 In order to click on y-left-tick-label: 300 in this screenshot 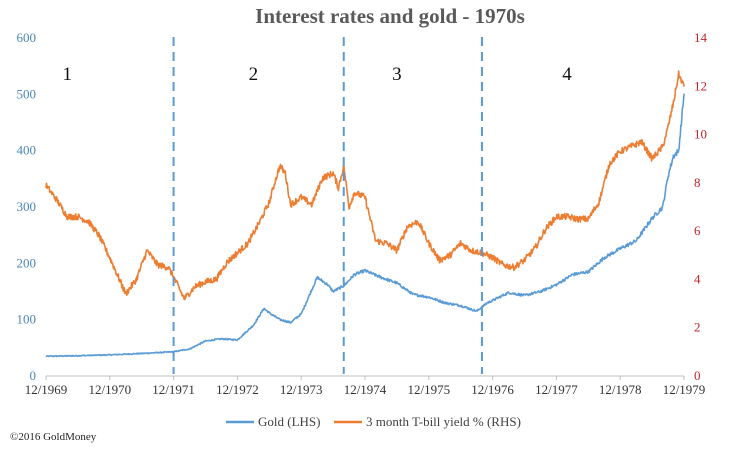, I will do `click(27, 206)`.